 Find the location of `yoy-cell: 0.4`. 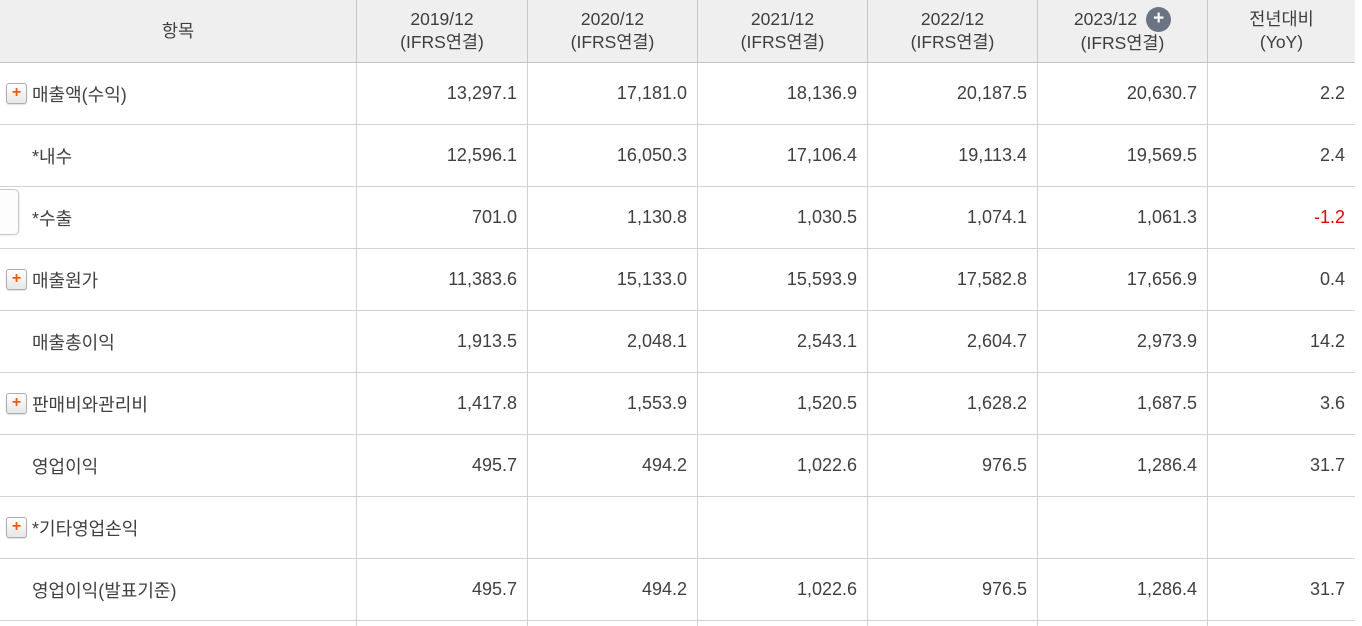

yoy-cell: 0.4 is located at coordinates (1332, 279).